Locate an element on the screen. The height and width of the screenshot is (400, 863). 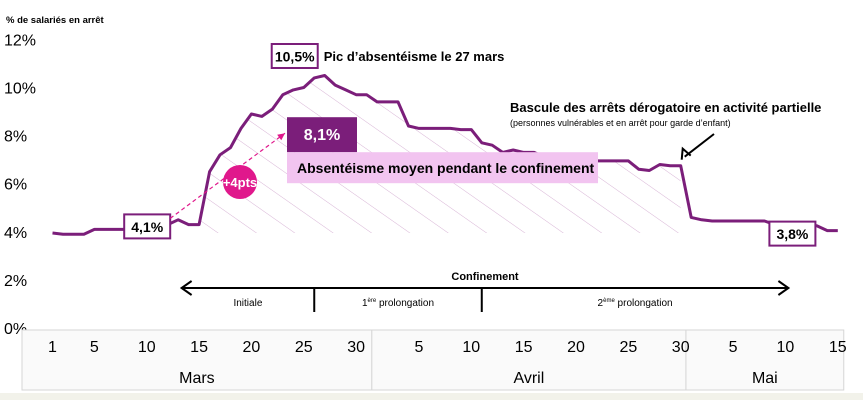
average-value-box is located at coordinates (322, 135).